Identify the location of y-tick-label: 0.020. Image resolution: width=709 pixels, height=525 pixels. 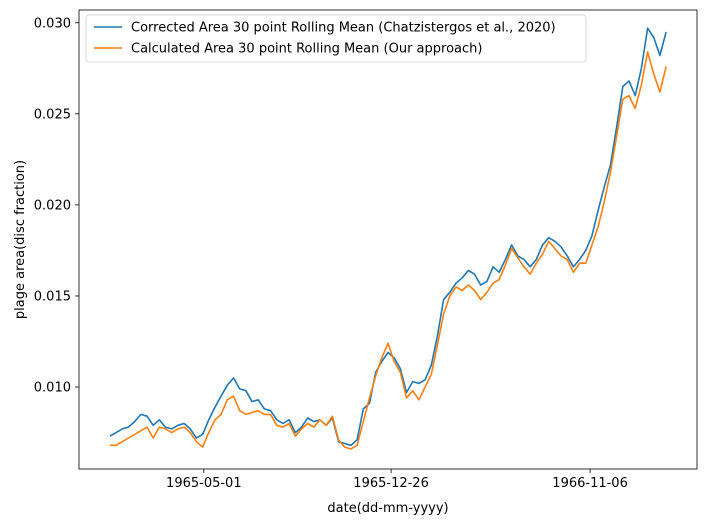
(52, 205).